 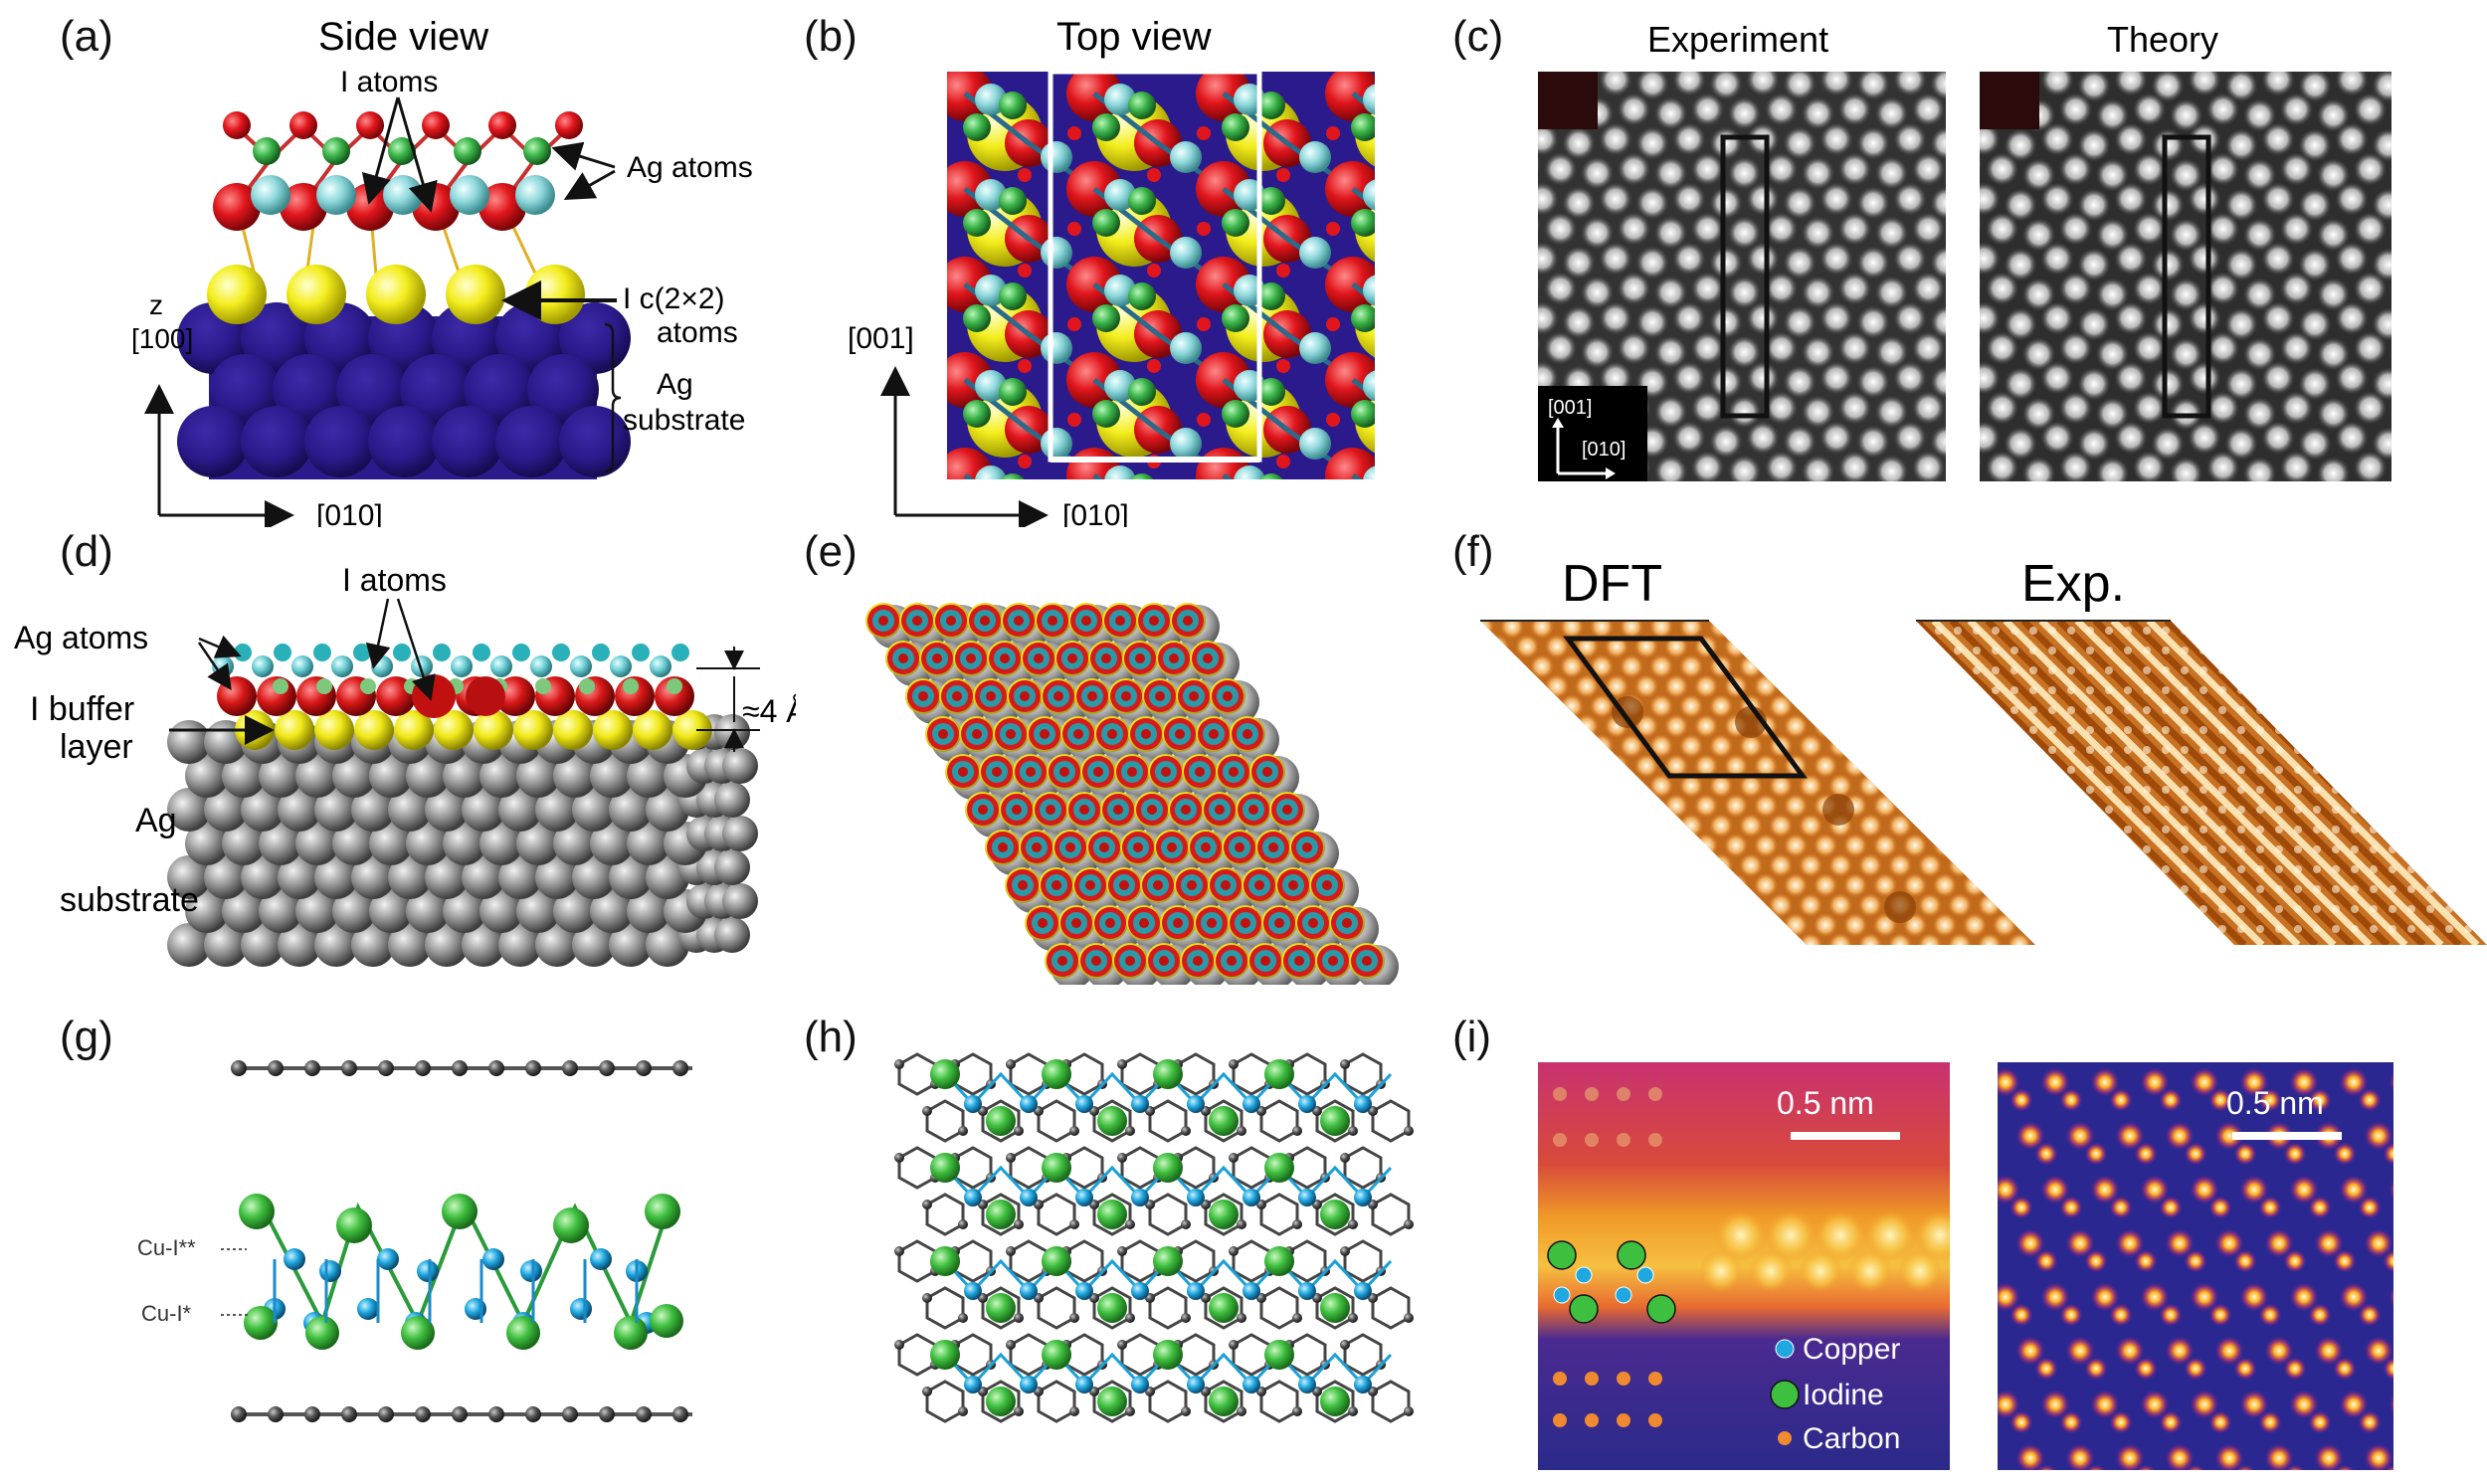 I want to click on panel-c-figure: Experiment Theory [001] [010], so click(x=1965, y=250).